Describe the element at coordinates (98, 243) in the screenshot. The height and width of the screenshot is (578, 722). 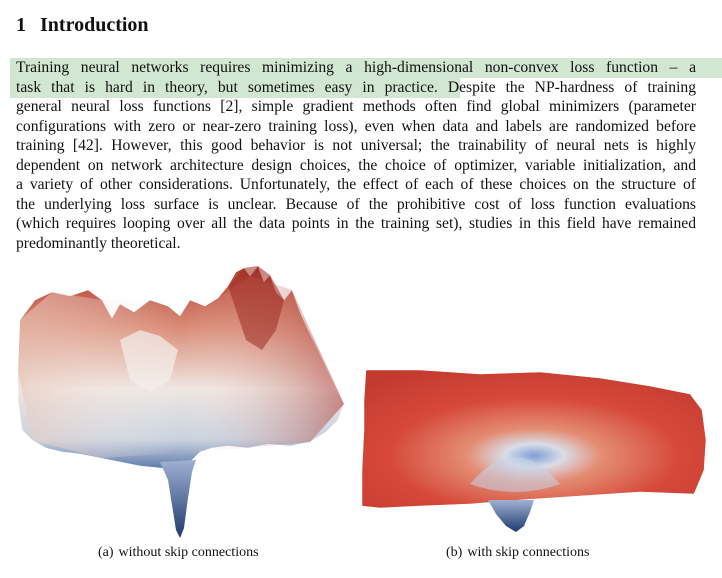
I see `paragraph-line: predominantly theoretical.` at that location.